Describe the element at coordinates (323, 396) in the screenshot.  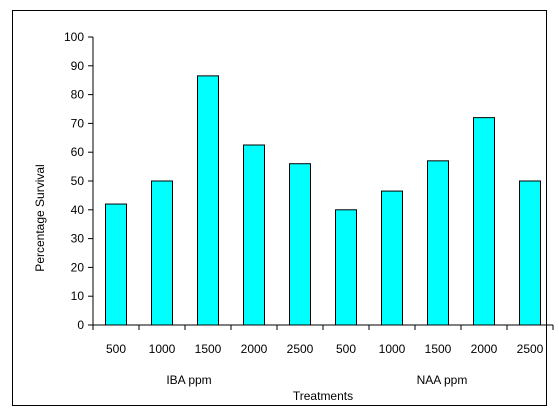
I see `x-axis-label: Treatments` at that location.